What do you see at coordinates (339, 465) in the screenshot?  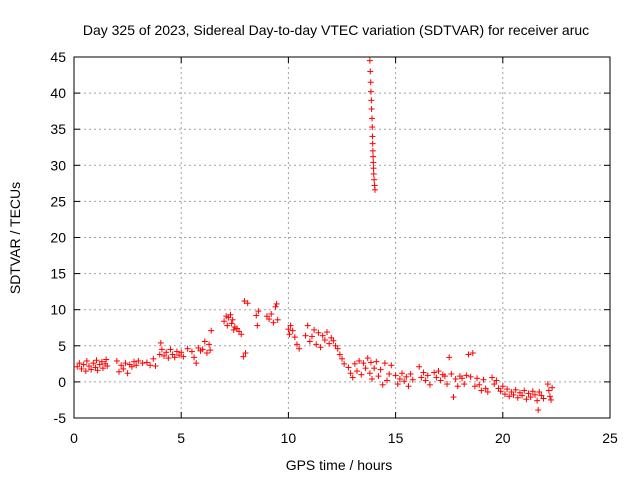 I see `x-axis-label: GPS time / hours` at bounding box center [339, 465].